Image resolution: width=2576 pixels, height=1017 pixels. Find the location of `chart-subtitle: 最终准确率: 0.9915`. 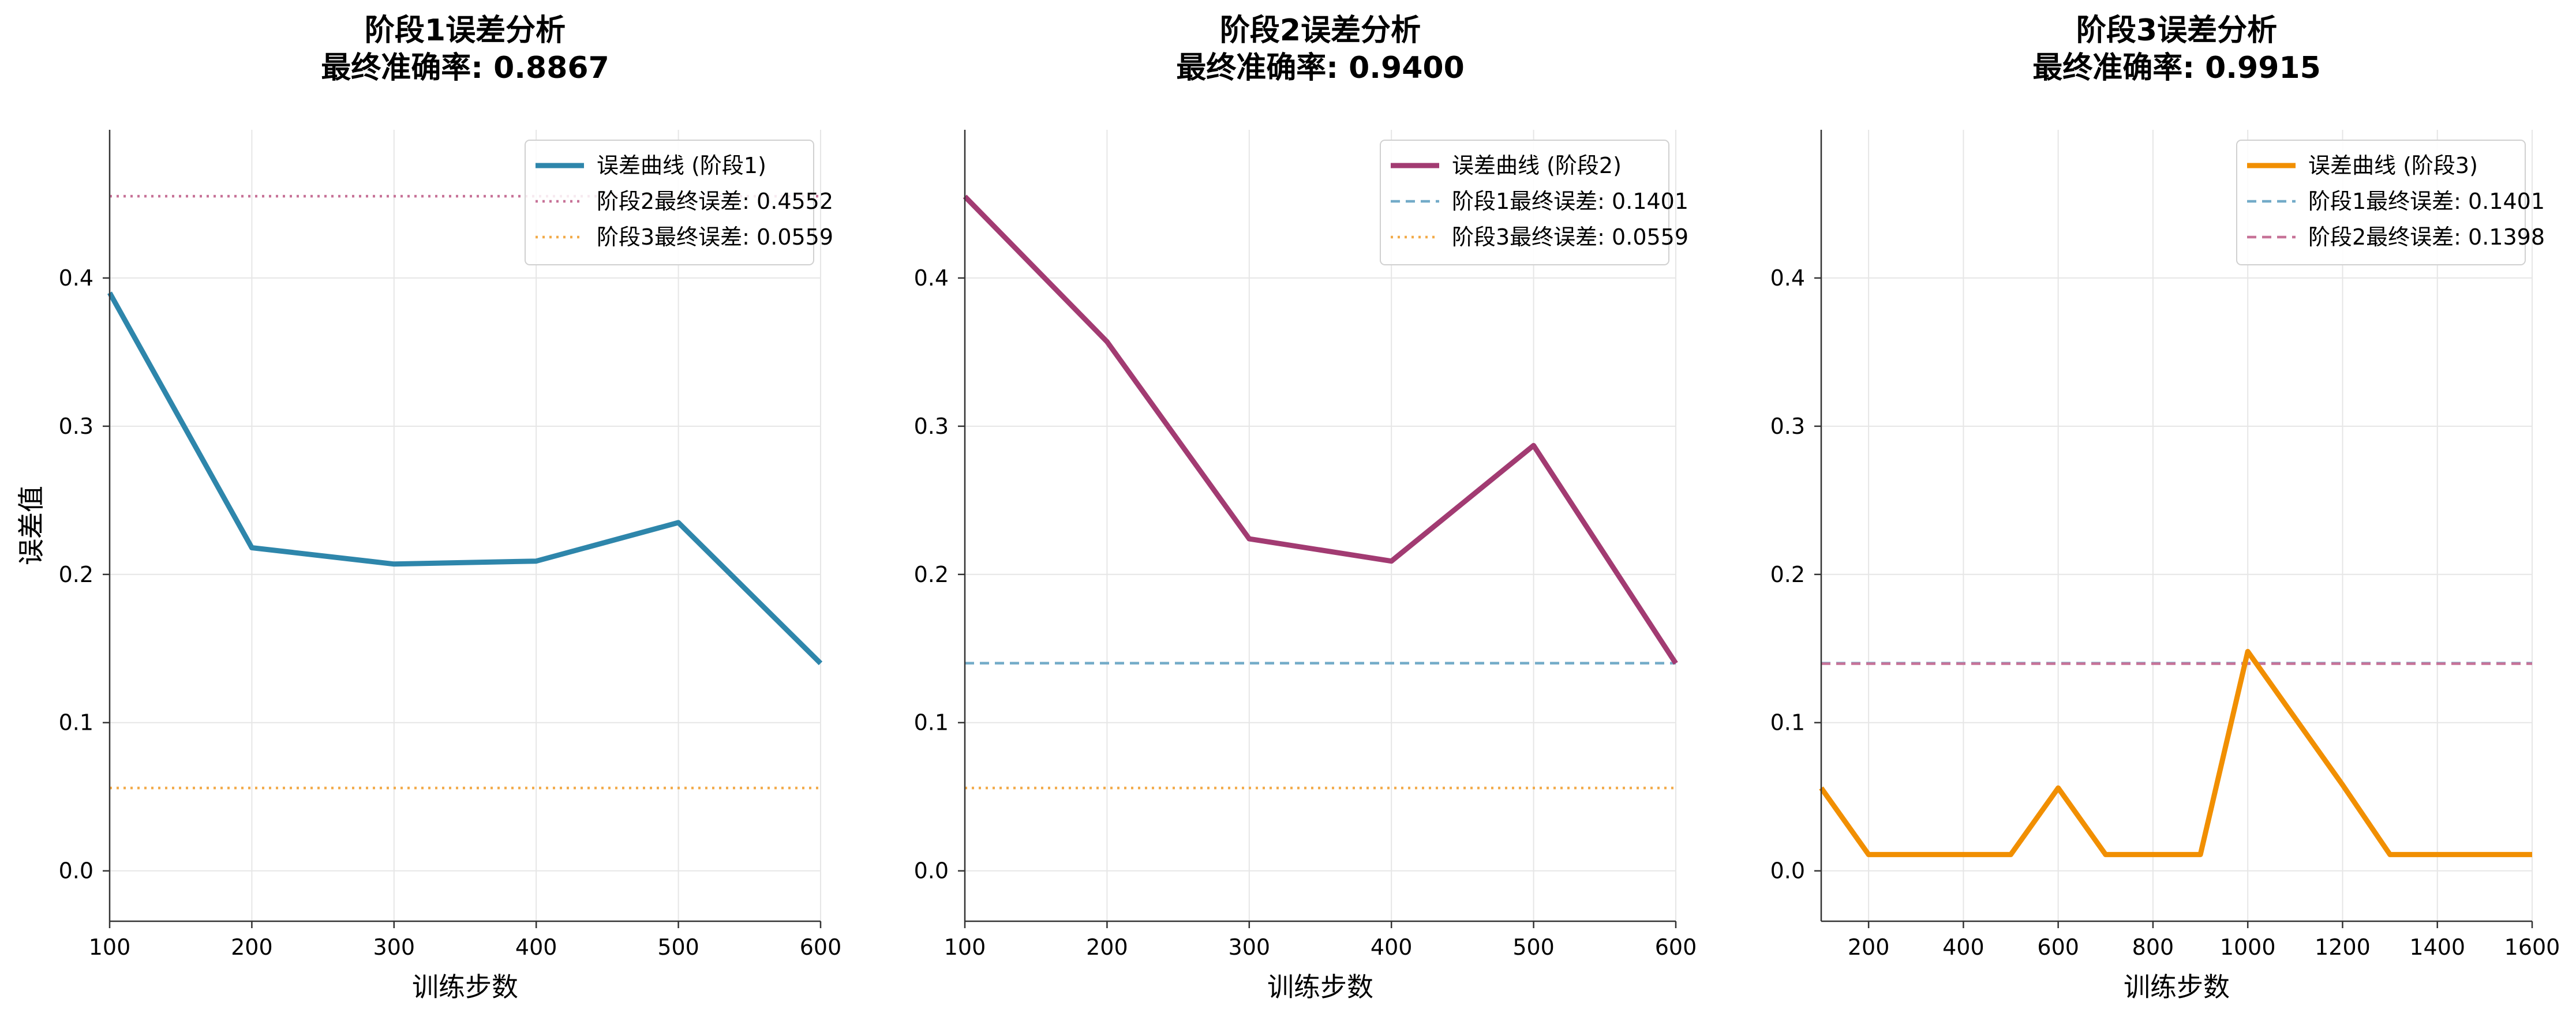

chart-subtitle: 最终准确率: 0.9915 is located at coordinates (2176, 68).